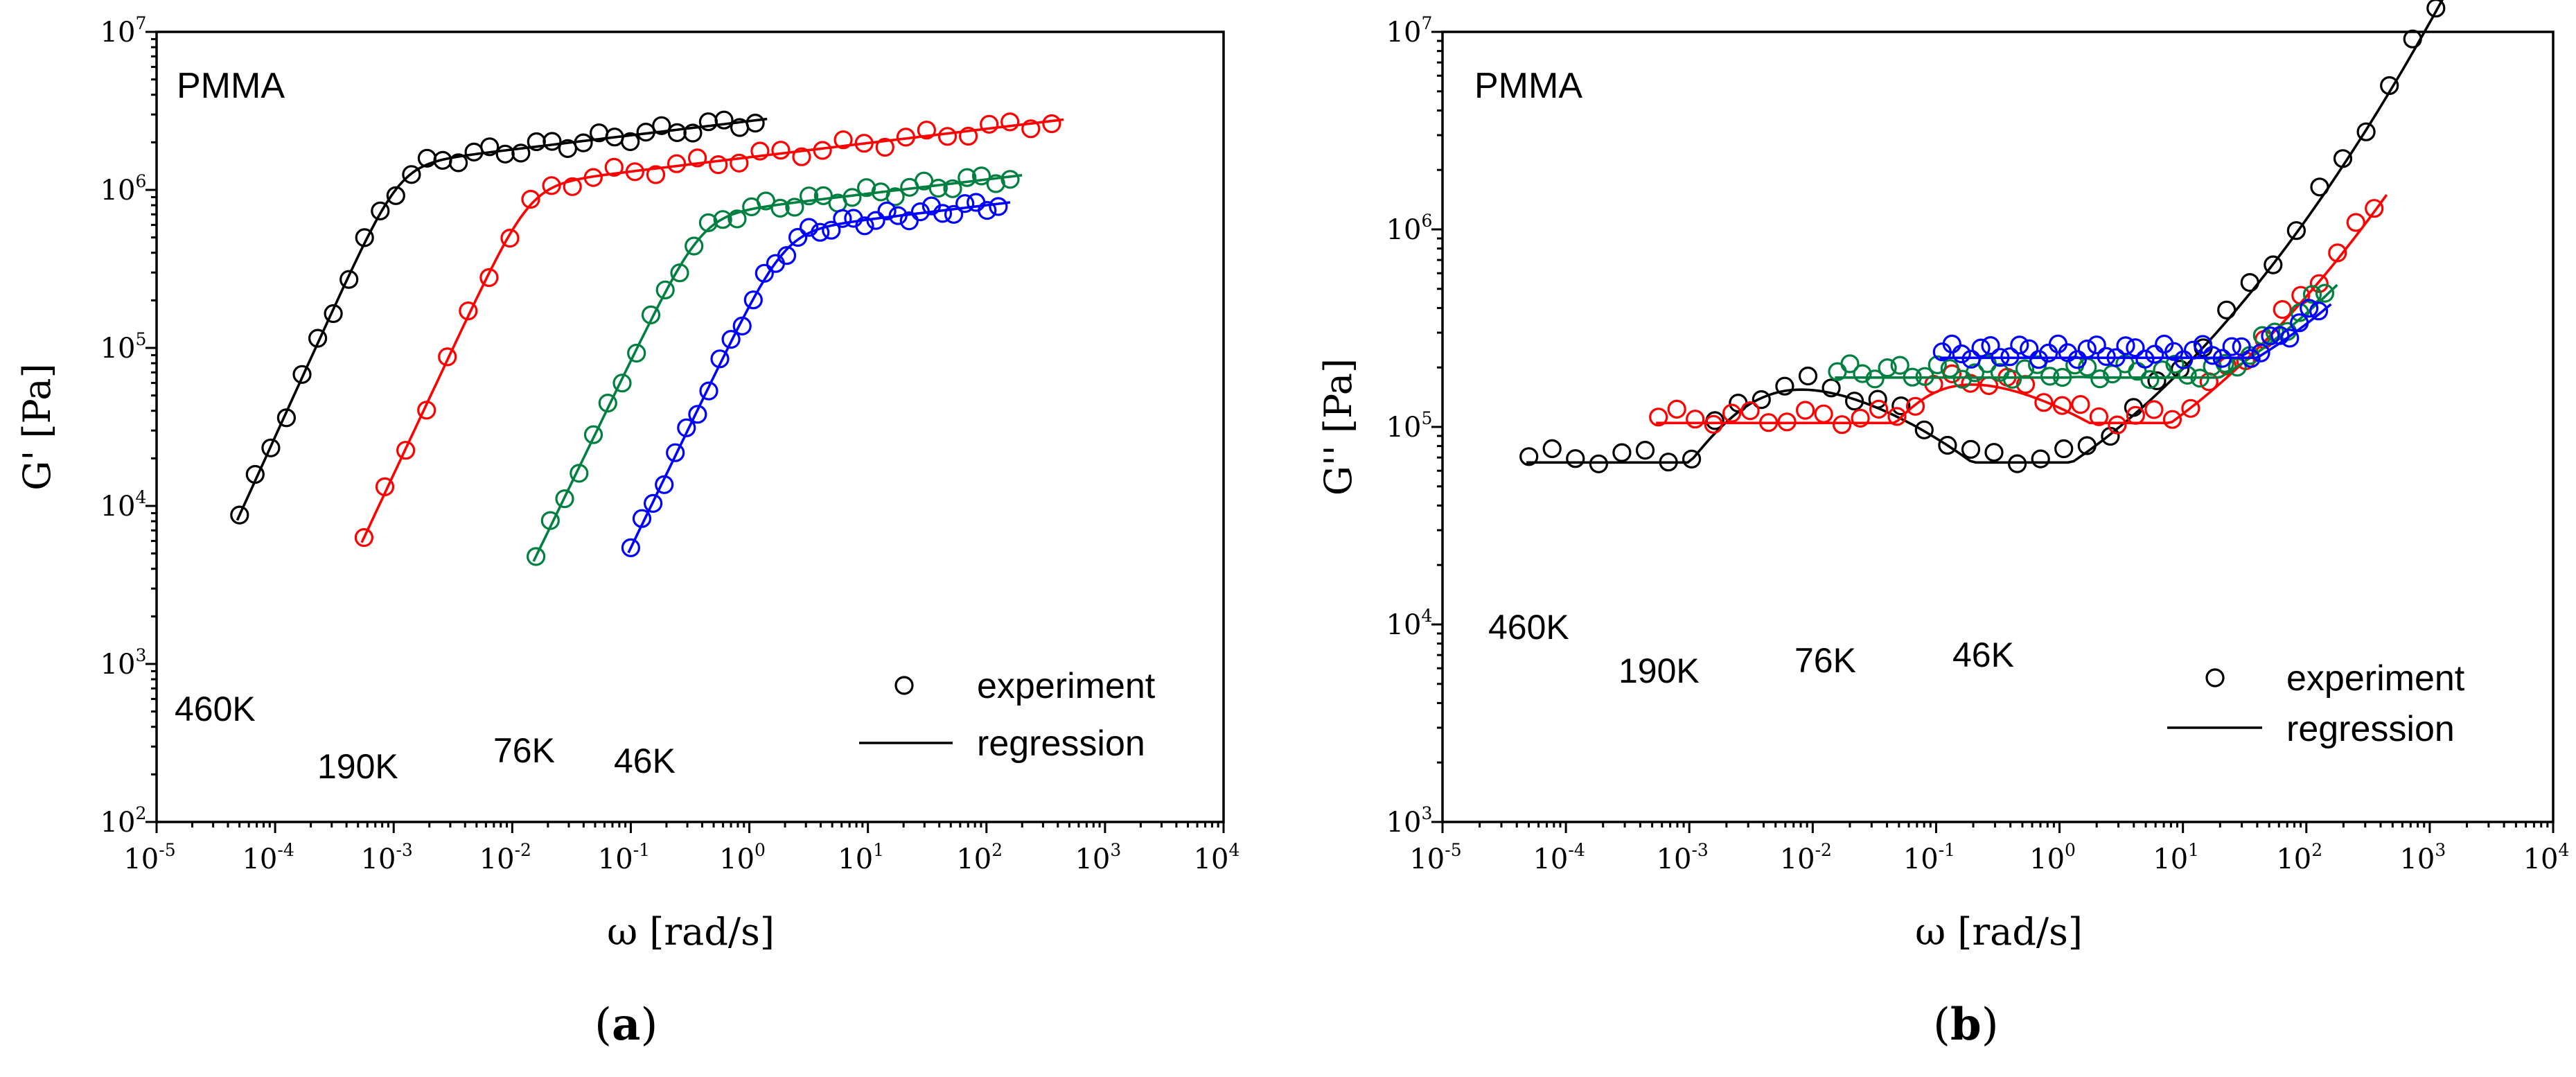 The width and height of the screenshot is (2576, 1077). I want to click on x-tick-label-a-5: 10⁰, so click(743, 857).